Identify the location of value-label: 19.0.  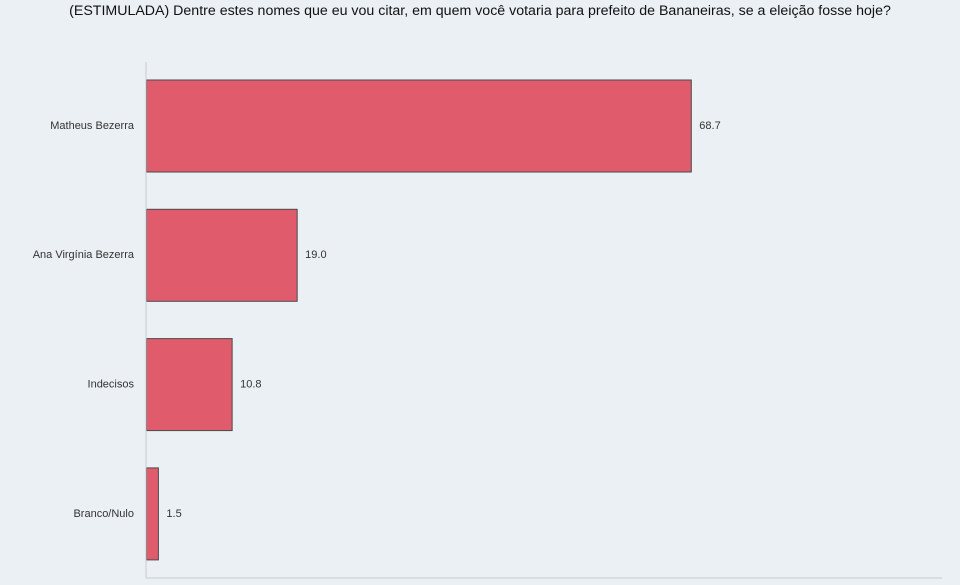
(315, 255).